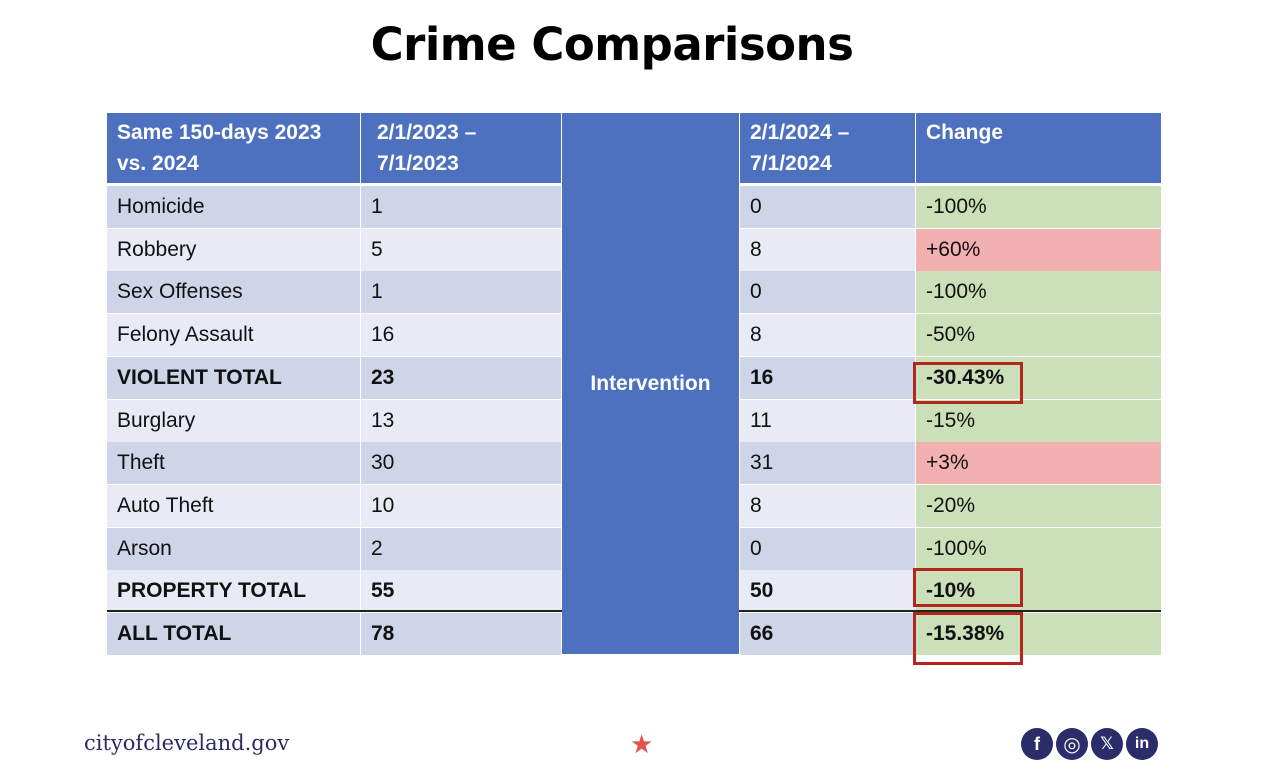  What do you see at coordinates (233, 591) in the screenshot?
I see `cell-category: PROPERTY TOTAL` at bounding box center [233, 591].